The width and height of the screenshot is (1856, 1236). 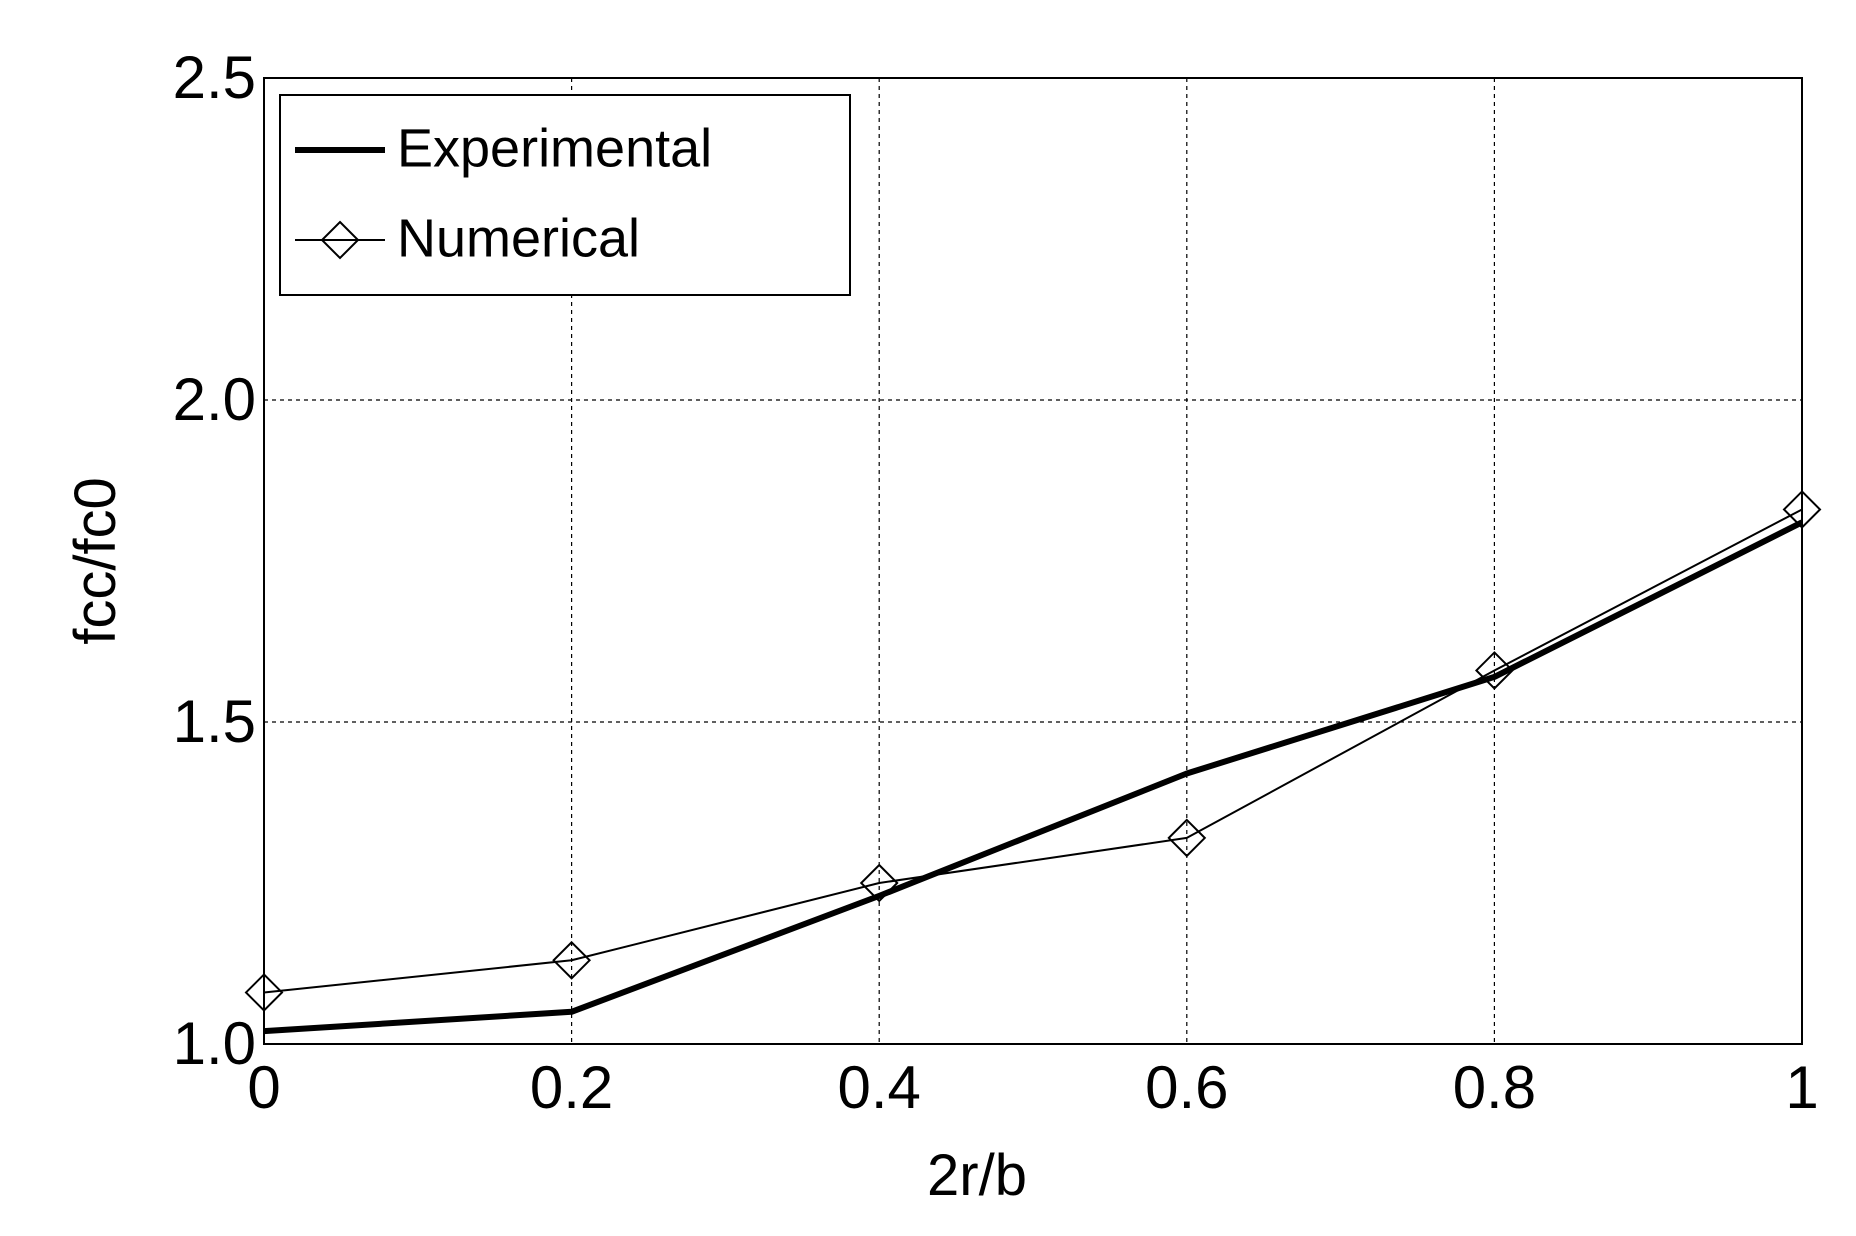 What do you see at coordinates (263, 1087) in the screenshot?
I see `x-tick-label: 0` at bounding box center [263, 1087].